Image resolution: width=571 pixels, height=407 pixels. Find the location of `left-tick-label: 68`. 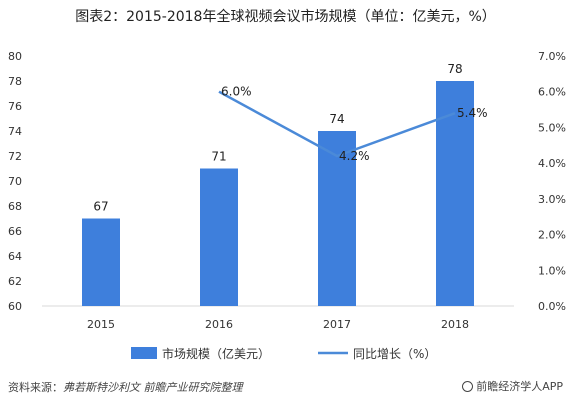

left-tick-label: 68 is located at coordinates (15, 206).